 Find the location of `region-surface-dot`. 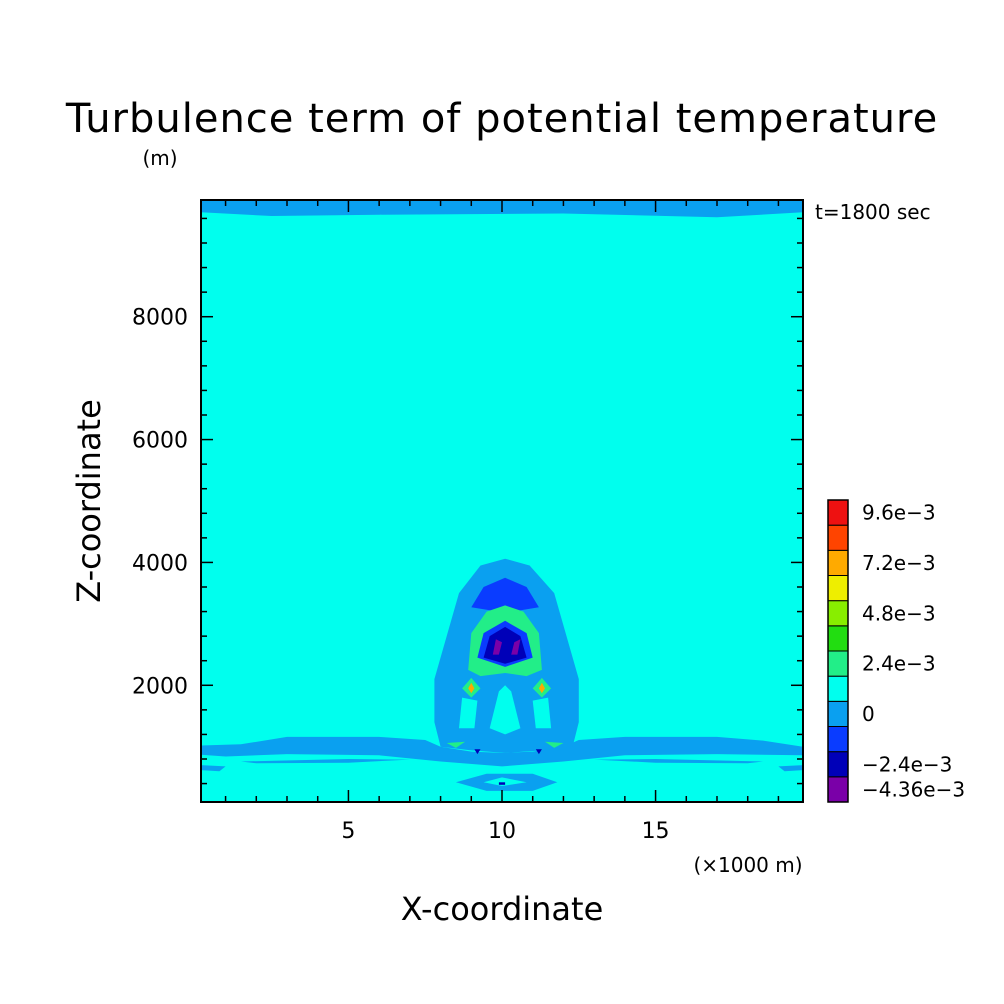

region-surface-dot is located at coordinates (502, 783).